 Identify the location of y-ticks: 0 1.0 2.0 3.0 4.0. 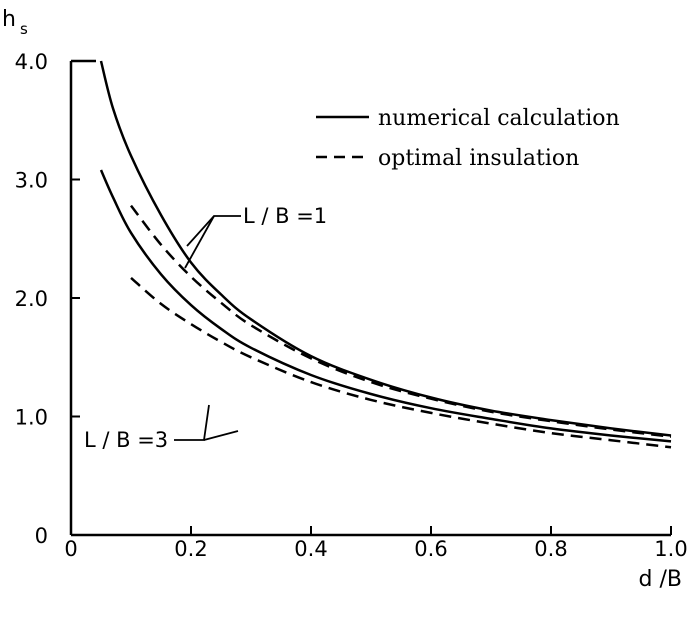
(47, 299).